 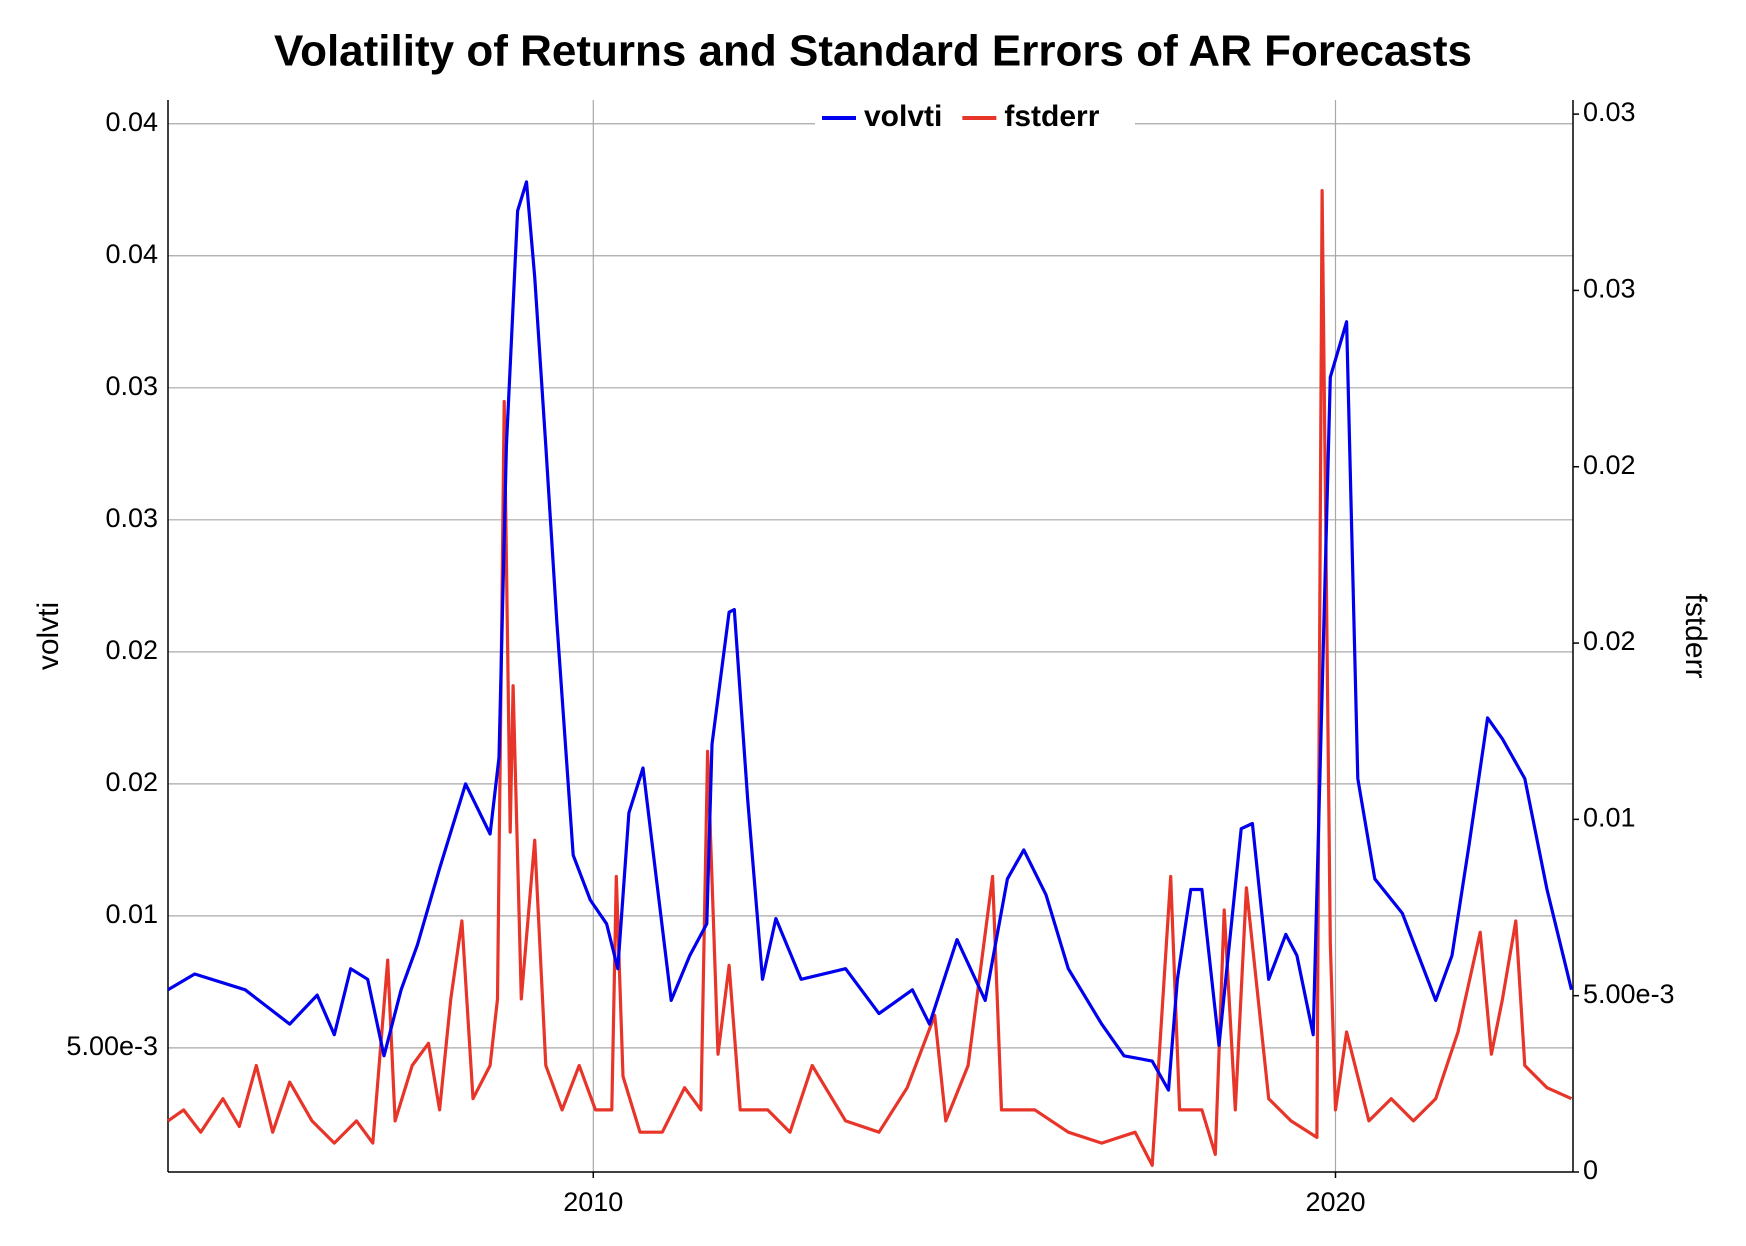 What do you see at coordinates (975, 118) in the screenshot?
I see `legend: volvti fstderr` at bounding box center [975, 118].